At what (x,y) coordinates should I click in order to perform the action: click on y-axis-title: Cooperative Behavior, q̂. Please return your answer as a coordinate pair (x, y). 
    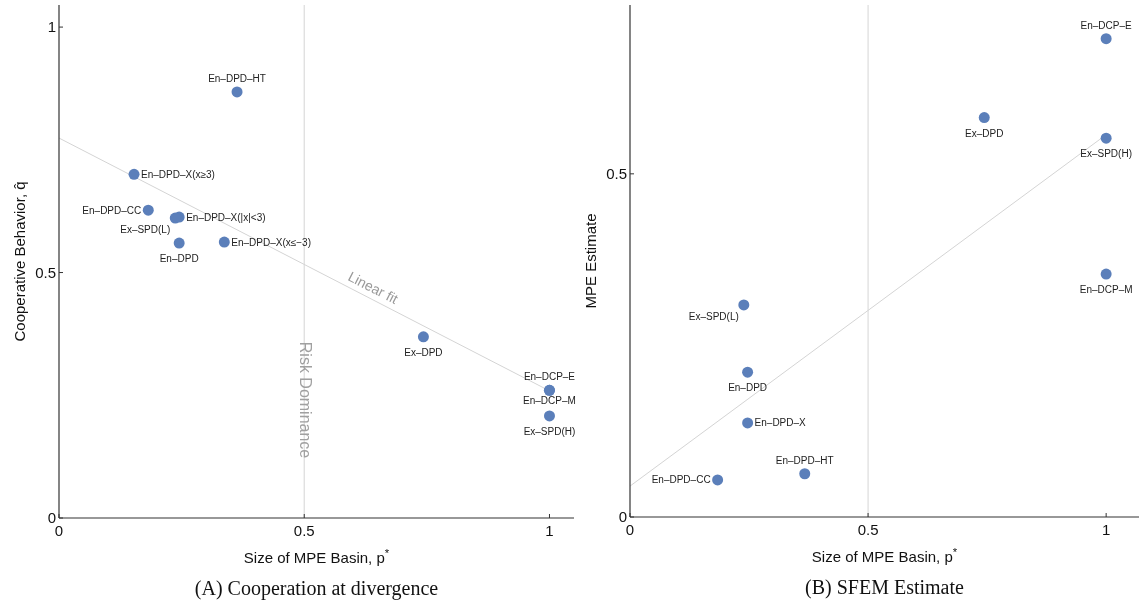
    Looking at the image, I should click on (19, 261).